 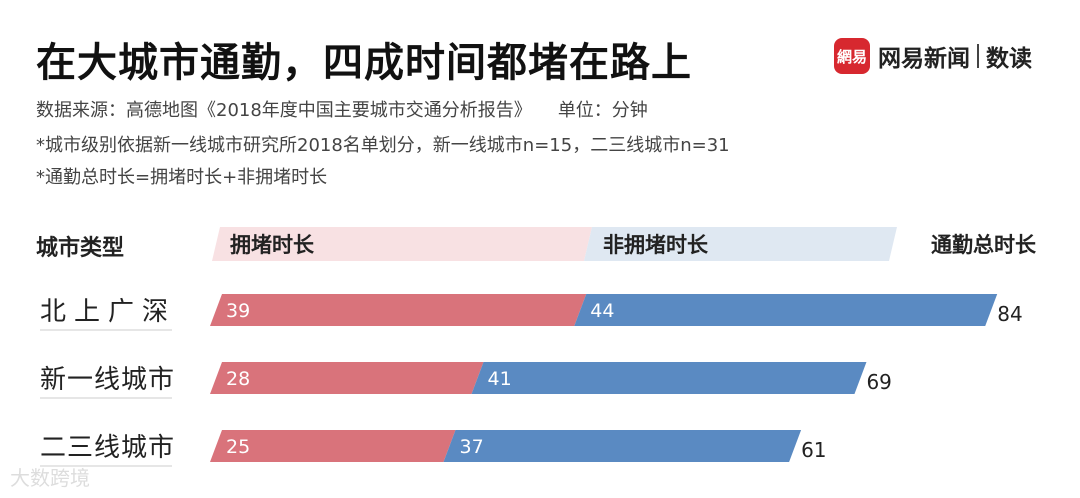 What do you see at coordinates (656, 245) in the screenshot?
I see `legend-free-flow: 非拥堵时长` at bounding box center [656, 245].